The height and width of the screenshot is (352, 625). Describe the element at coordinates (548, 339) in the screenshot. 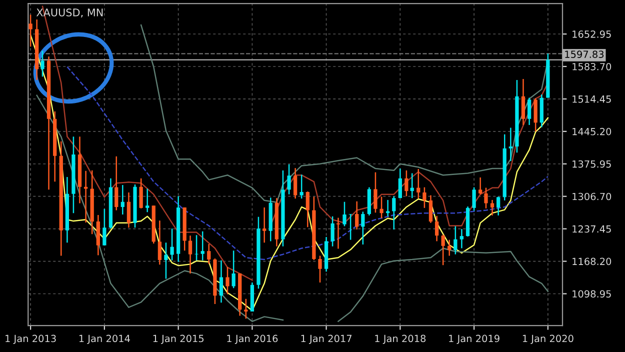

I see `x-tick-label: 1 Jan 2020` at that location.